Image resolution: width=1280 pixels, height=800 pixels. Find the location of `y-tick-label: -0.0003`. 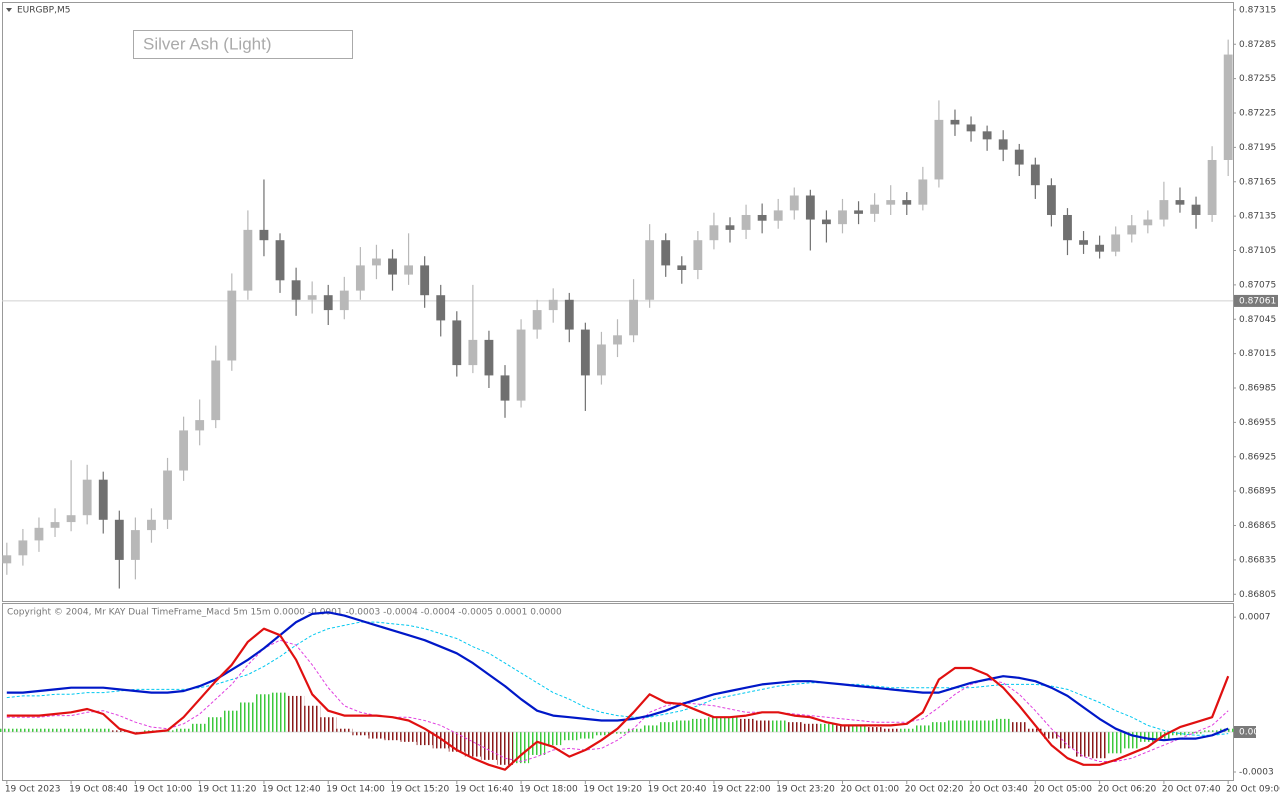

y-tick-label: -0.0003 is located at coordinates (1256, 773).